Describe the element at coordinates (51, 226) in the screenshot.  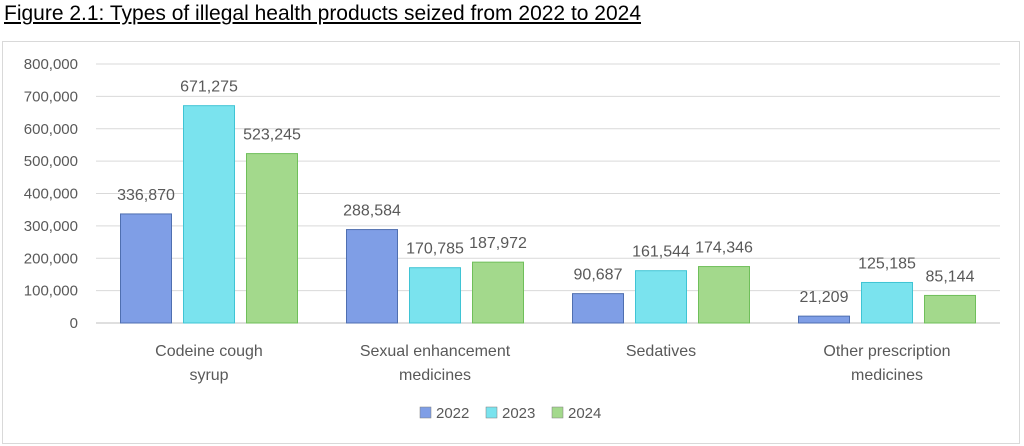
I see `y-tick-label: 300,000` at that location.